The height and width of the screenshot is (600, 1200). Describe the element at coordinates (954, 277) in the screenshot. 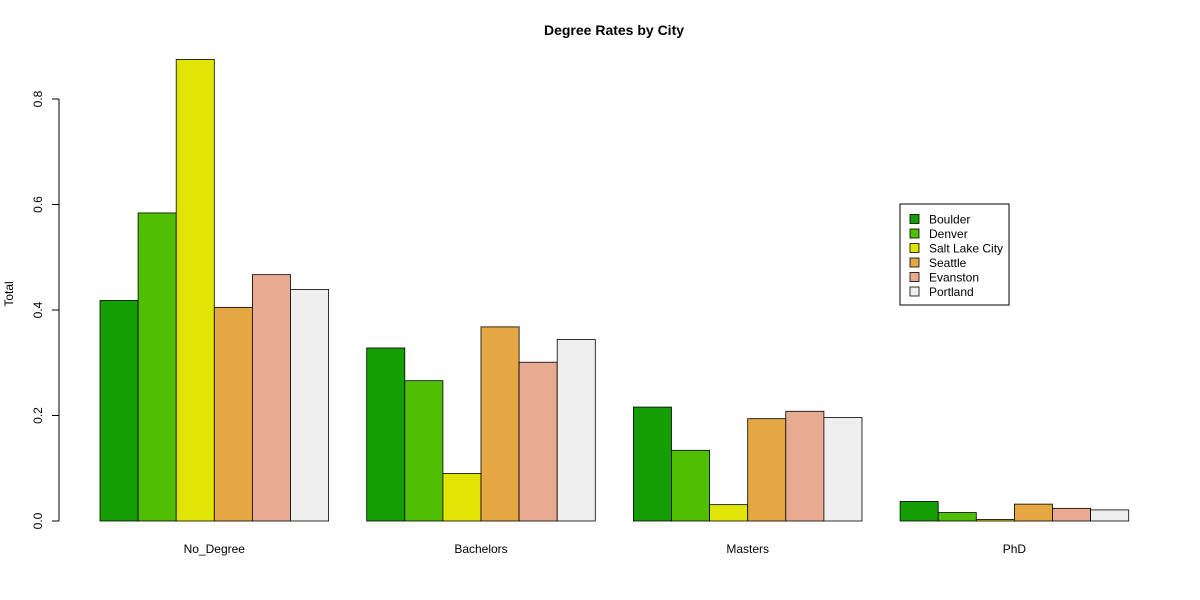

I see `legend-label: Evanston` at that location.